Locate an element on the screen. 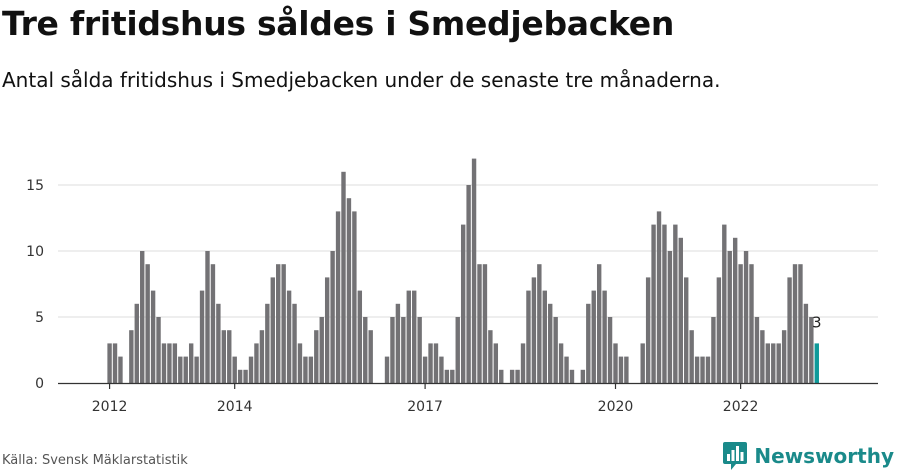 The width and height of the screenshot is (900, 474). x-tick-label: 2022 is located at coordinates (741, 407).